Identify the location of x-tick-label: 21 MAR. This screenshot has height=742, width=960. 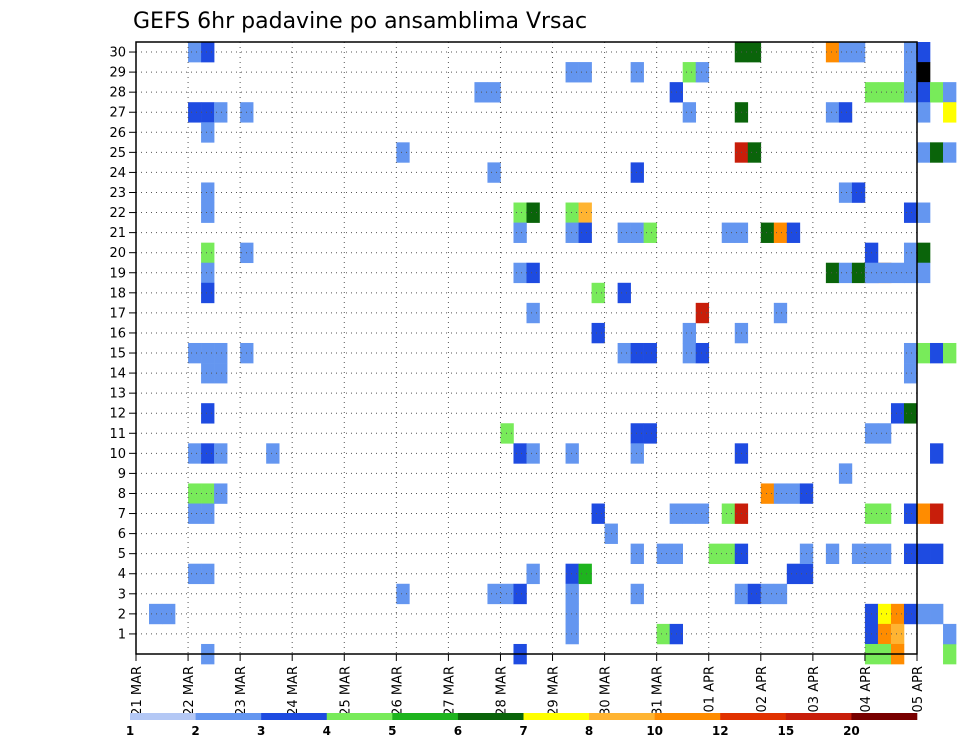
(137, 691).